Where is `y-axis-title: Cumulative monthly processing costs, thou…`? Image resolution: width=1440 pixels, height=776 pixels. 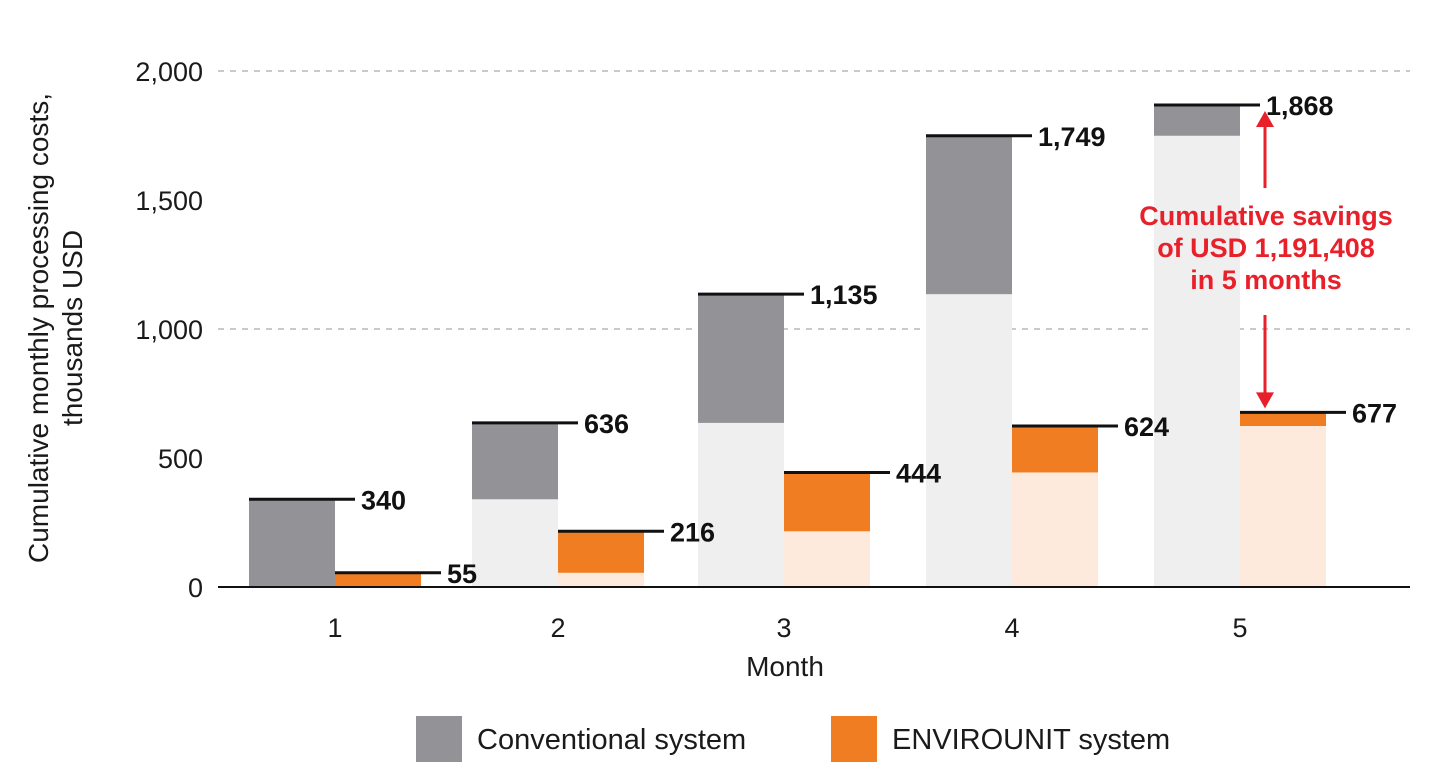
y-axis-title: Cumulative monthly processing costs, thou… is located at coordinates (55, 328).